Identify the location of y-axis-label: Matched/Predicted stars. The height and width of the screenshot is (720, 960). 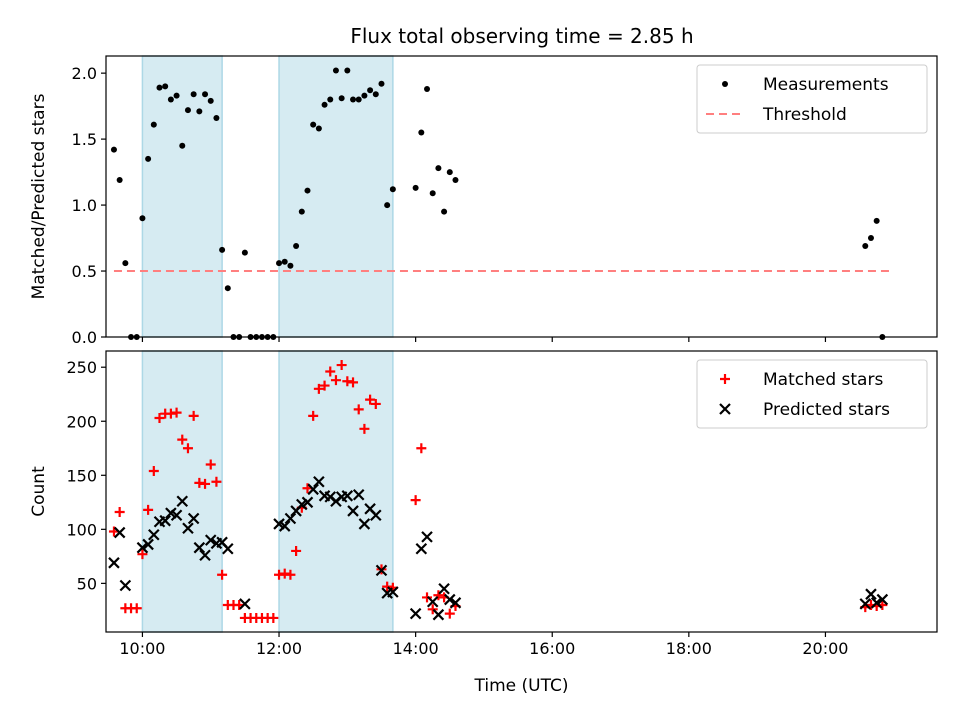
(39, 196).